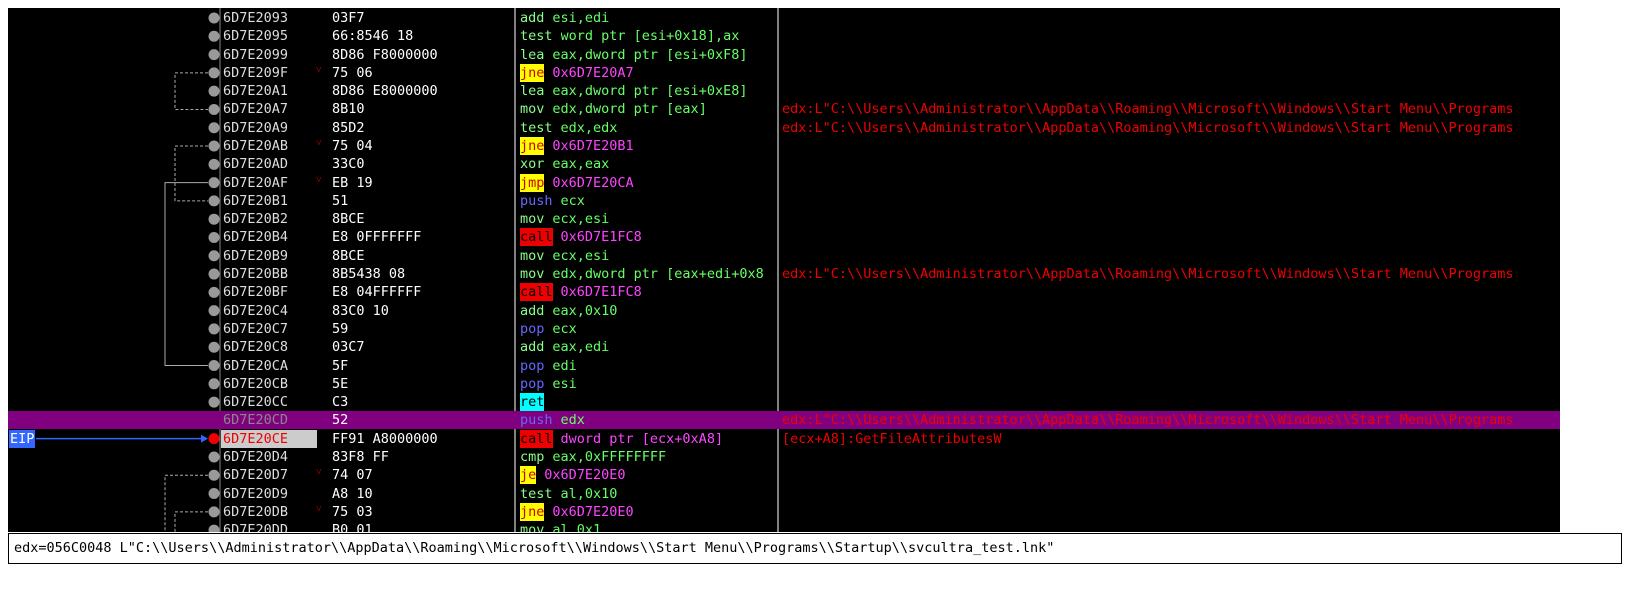 Image resolution: width=1632 pixels, height=597 pixels. Describe the element at coordinates (269, 255) in the screenshot. I see `address: 6D7E20B9` at that location.